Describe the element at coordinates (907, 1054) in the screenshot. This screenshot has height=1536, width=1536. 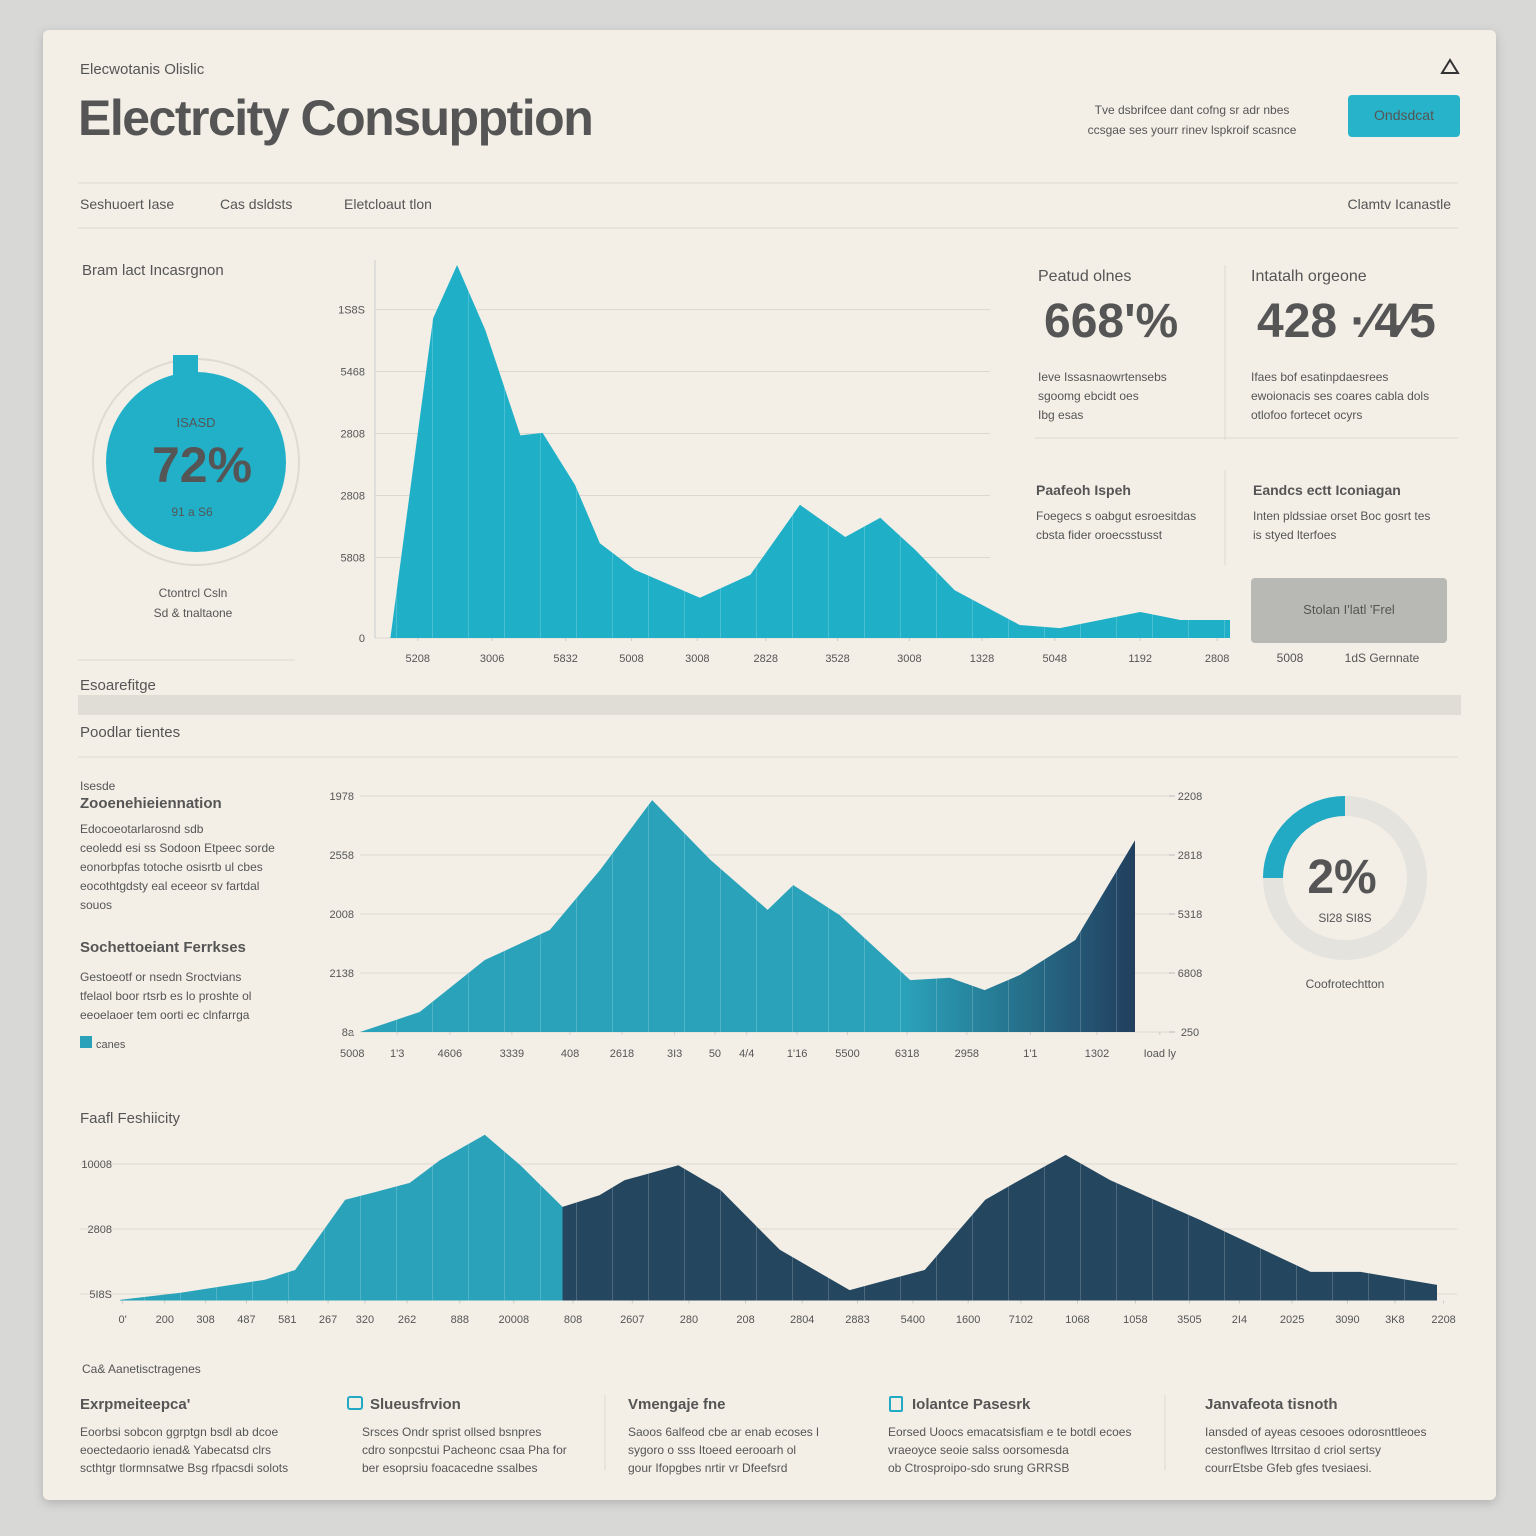
I see `x-tick-label: 6318` at that location.